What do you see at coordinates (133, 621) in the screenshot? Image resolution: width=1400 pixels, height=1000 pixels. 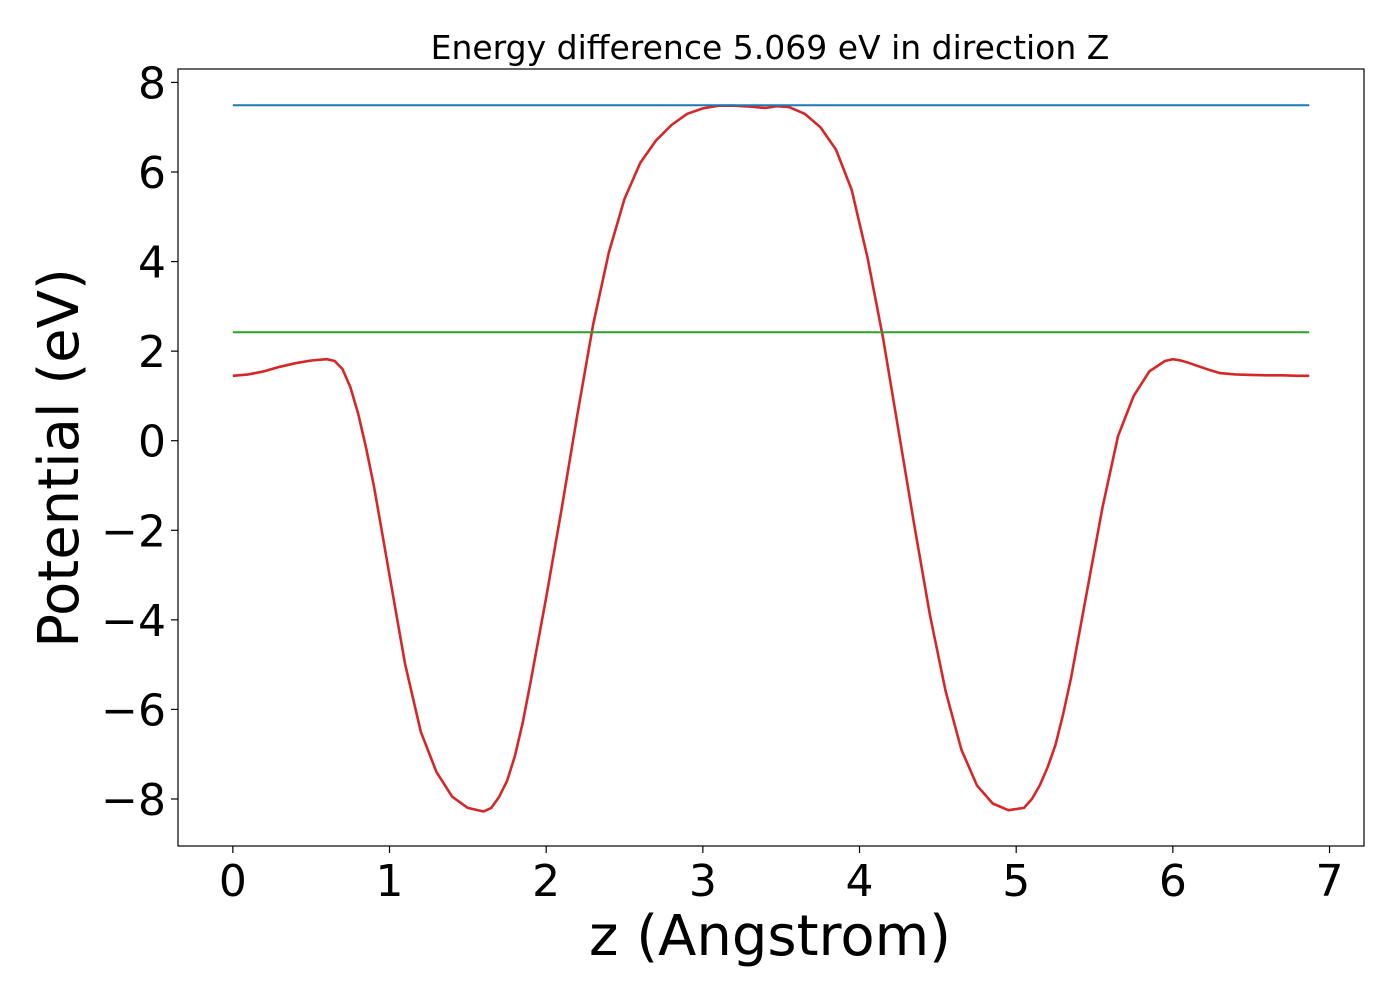 I see `y-tick-label: −4` at bounding box center [133, 621].